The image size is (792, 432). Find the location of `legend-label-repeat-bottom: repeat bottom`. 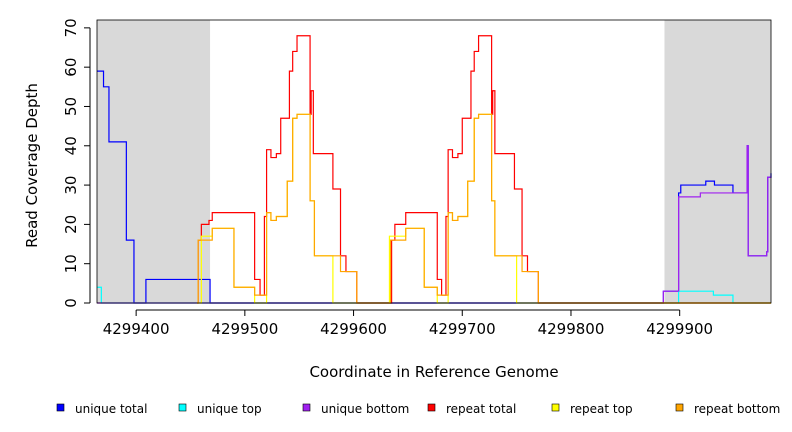

legend-label-repeat-bottom: repeat bottom is located at coordinates (737, 409).